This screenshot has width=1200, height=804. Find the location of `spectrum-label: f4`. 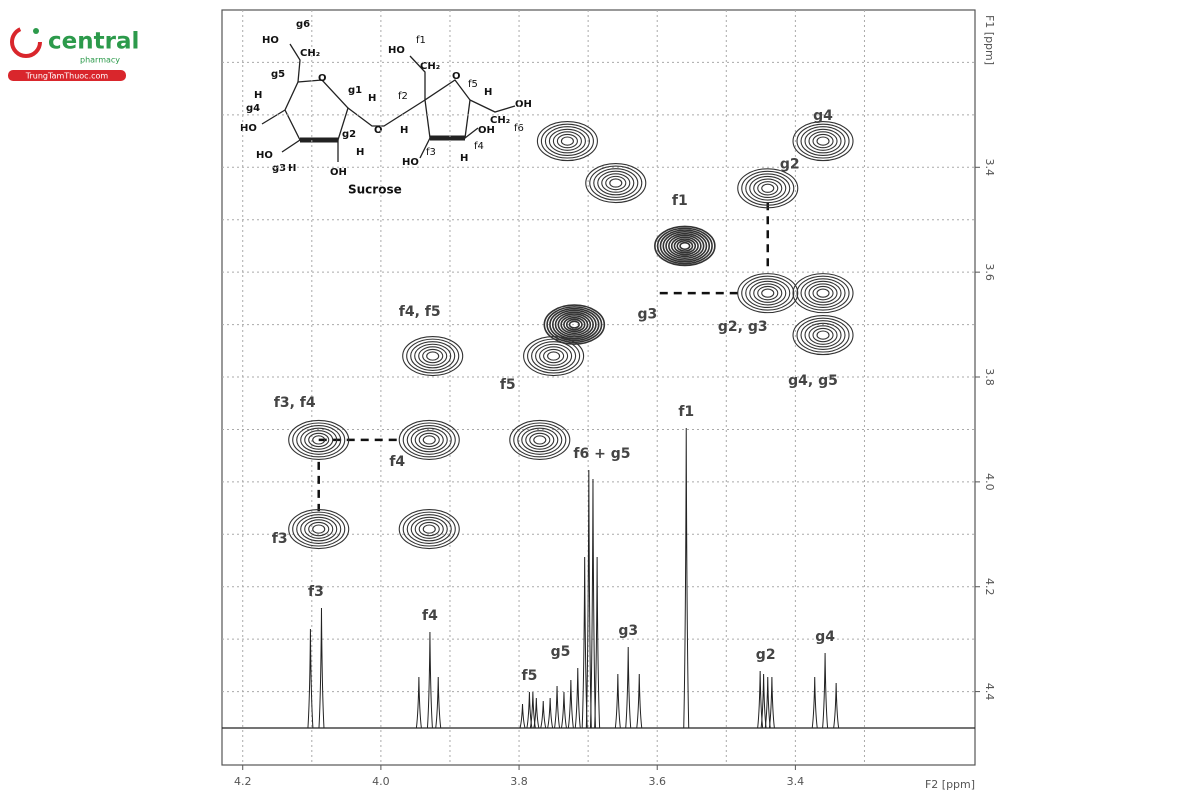

spectrum-label: f4 is located at coordinates (430, 616).